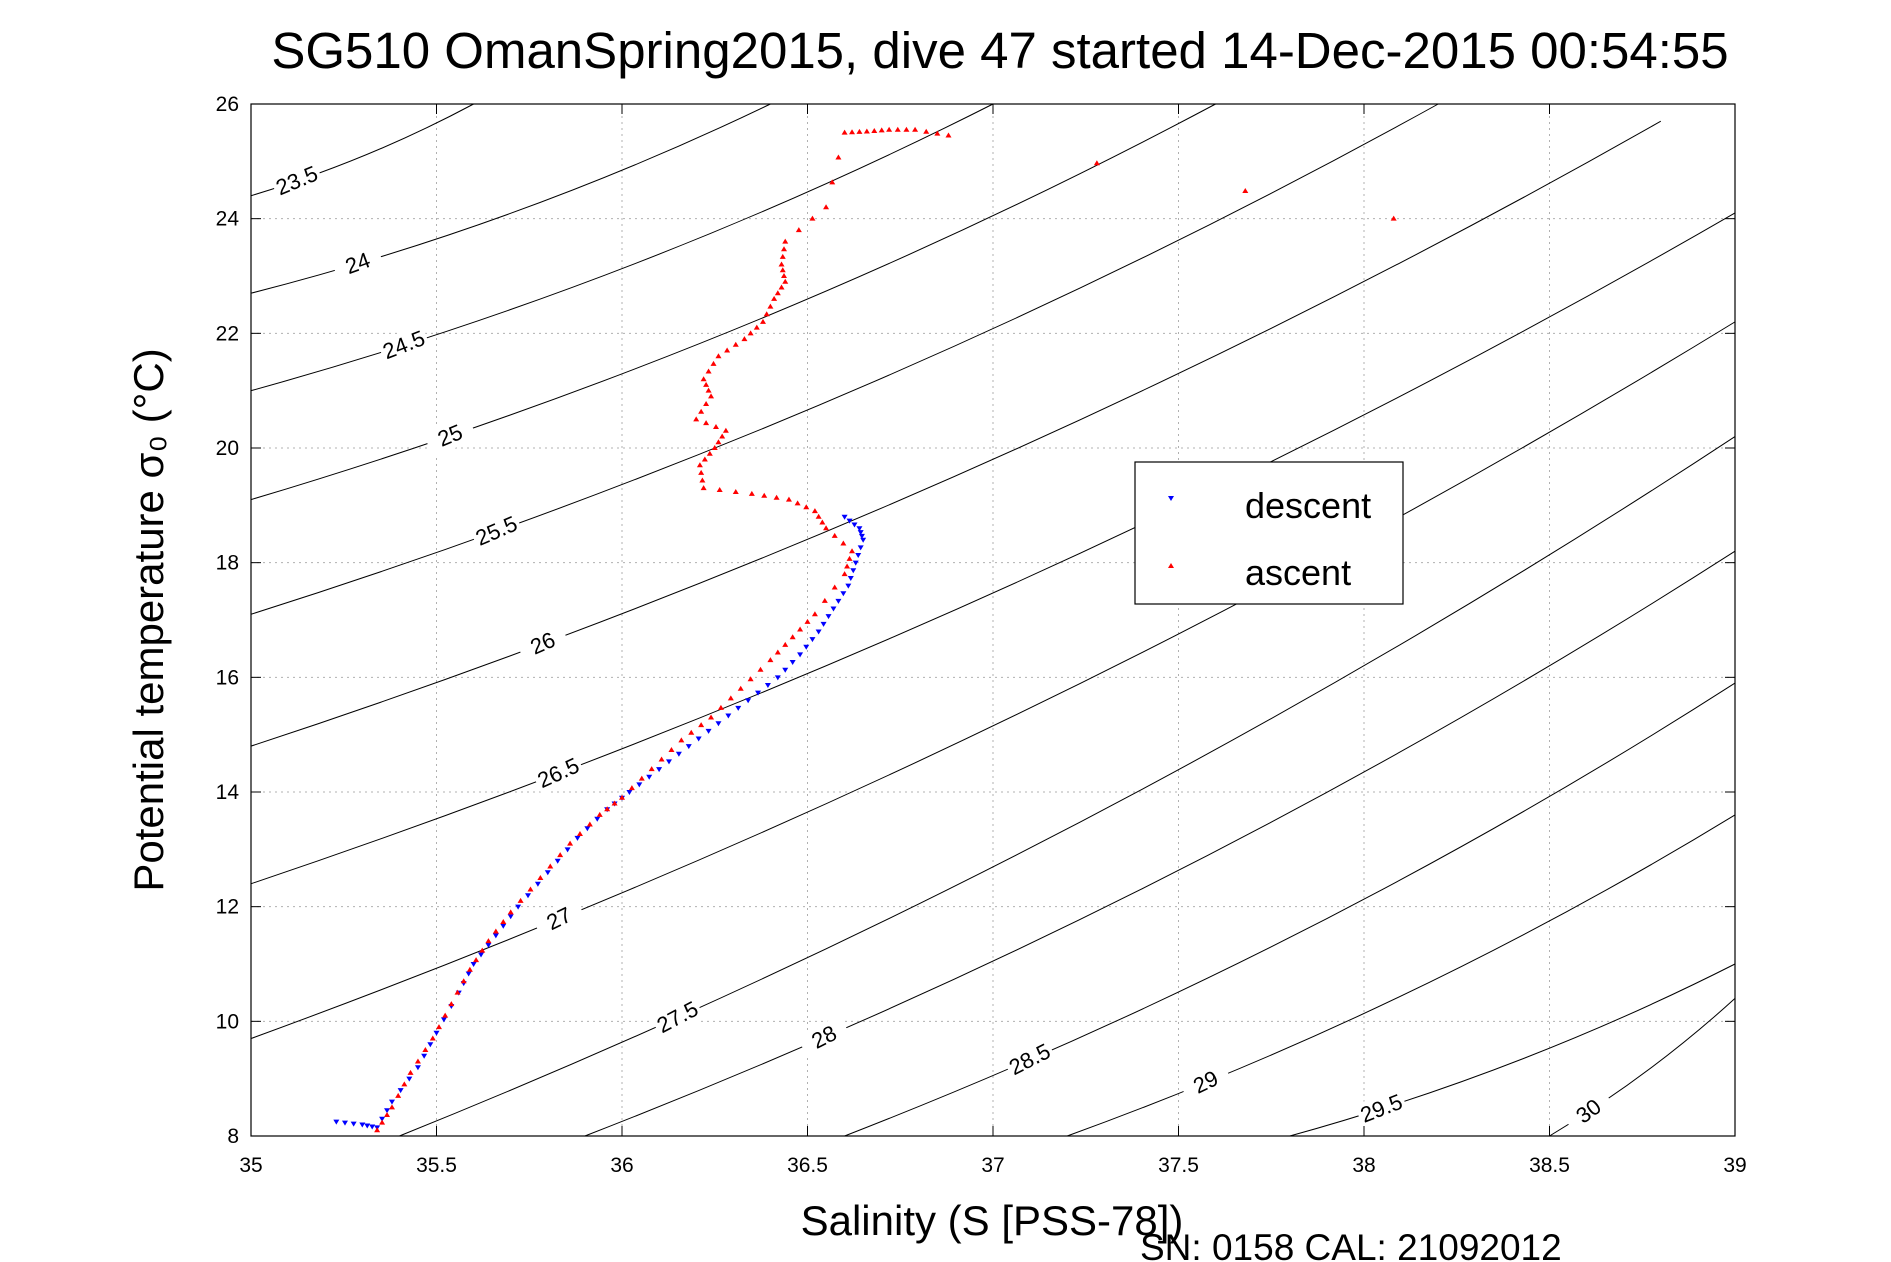  What do you see at coordinates (543, 644) in the screenshot?
I see `contour-label-group: 26` at bounding box center [543, 644].